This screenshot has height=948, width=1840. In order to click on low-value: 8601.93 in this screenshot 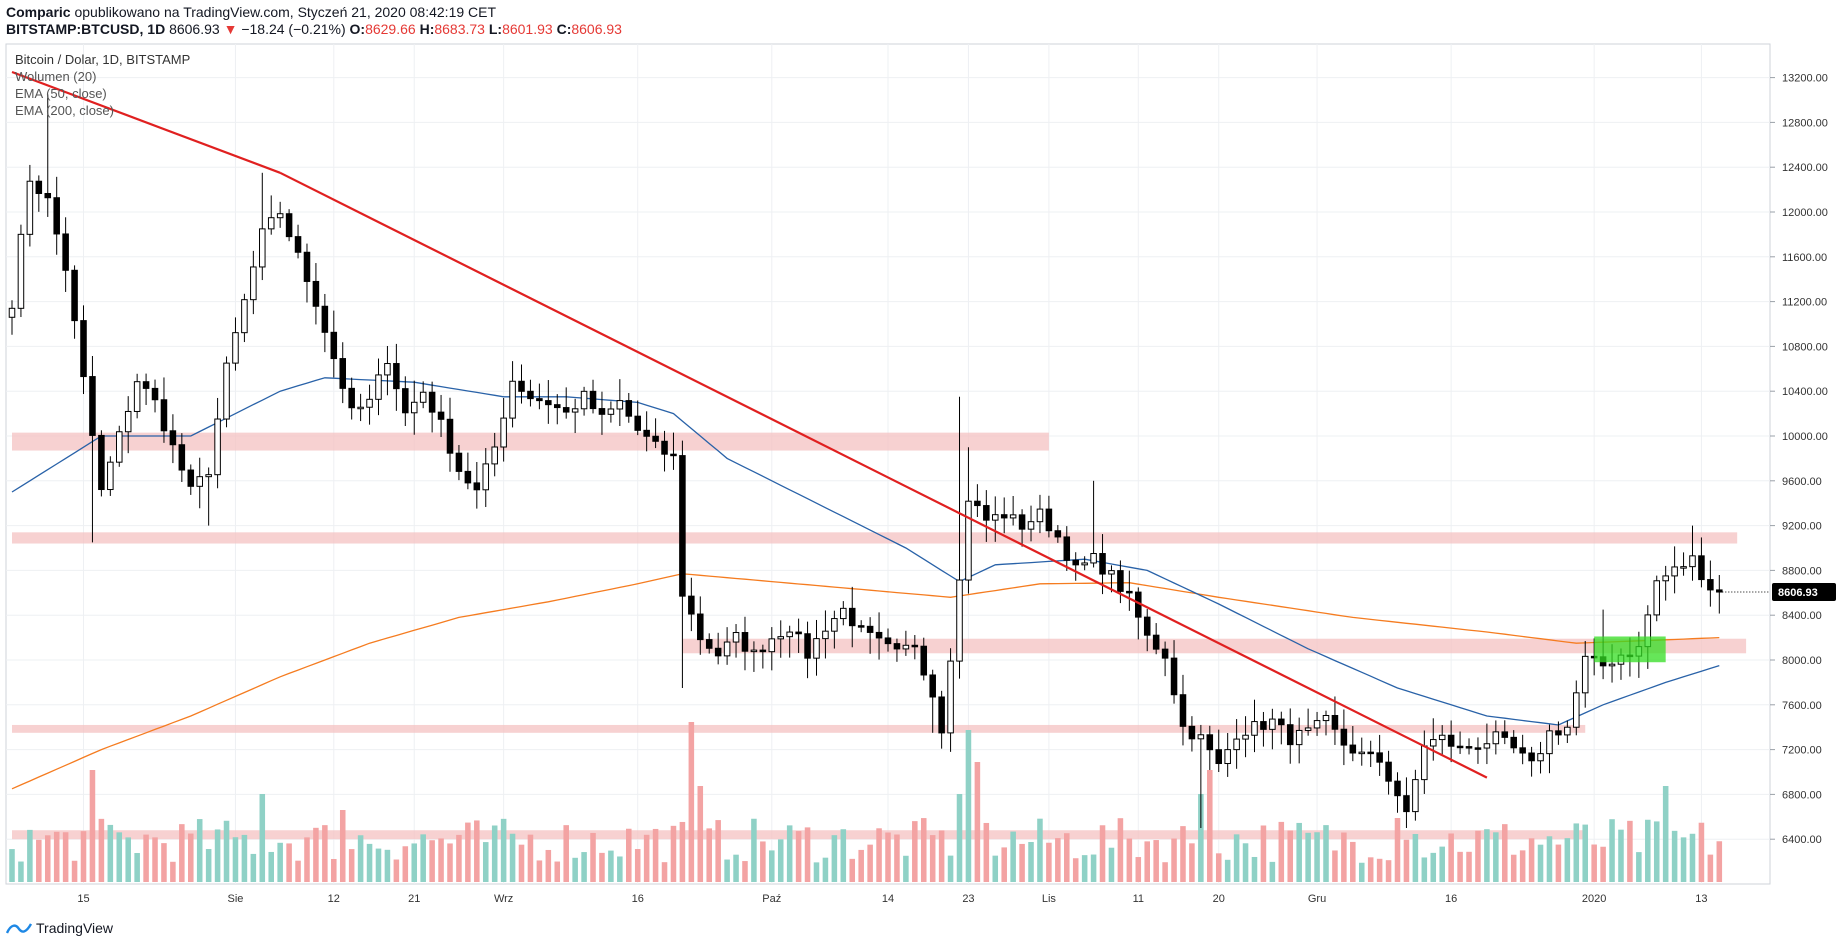, I will do `click(527, 29)`.